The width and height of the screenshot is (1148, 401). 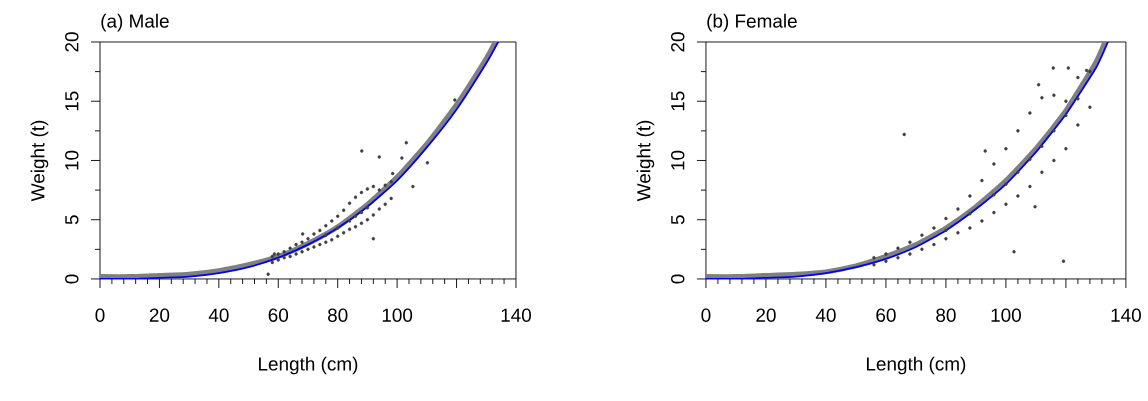 What do you see at coordinates (218, 315) in the screenshot?
I see `x-tick-label: 40` at bounding box center [218, 315].